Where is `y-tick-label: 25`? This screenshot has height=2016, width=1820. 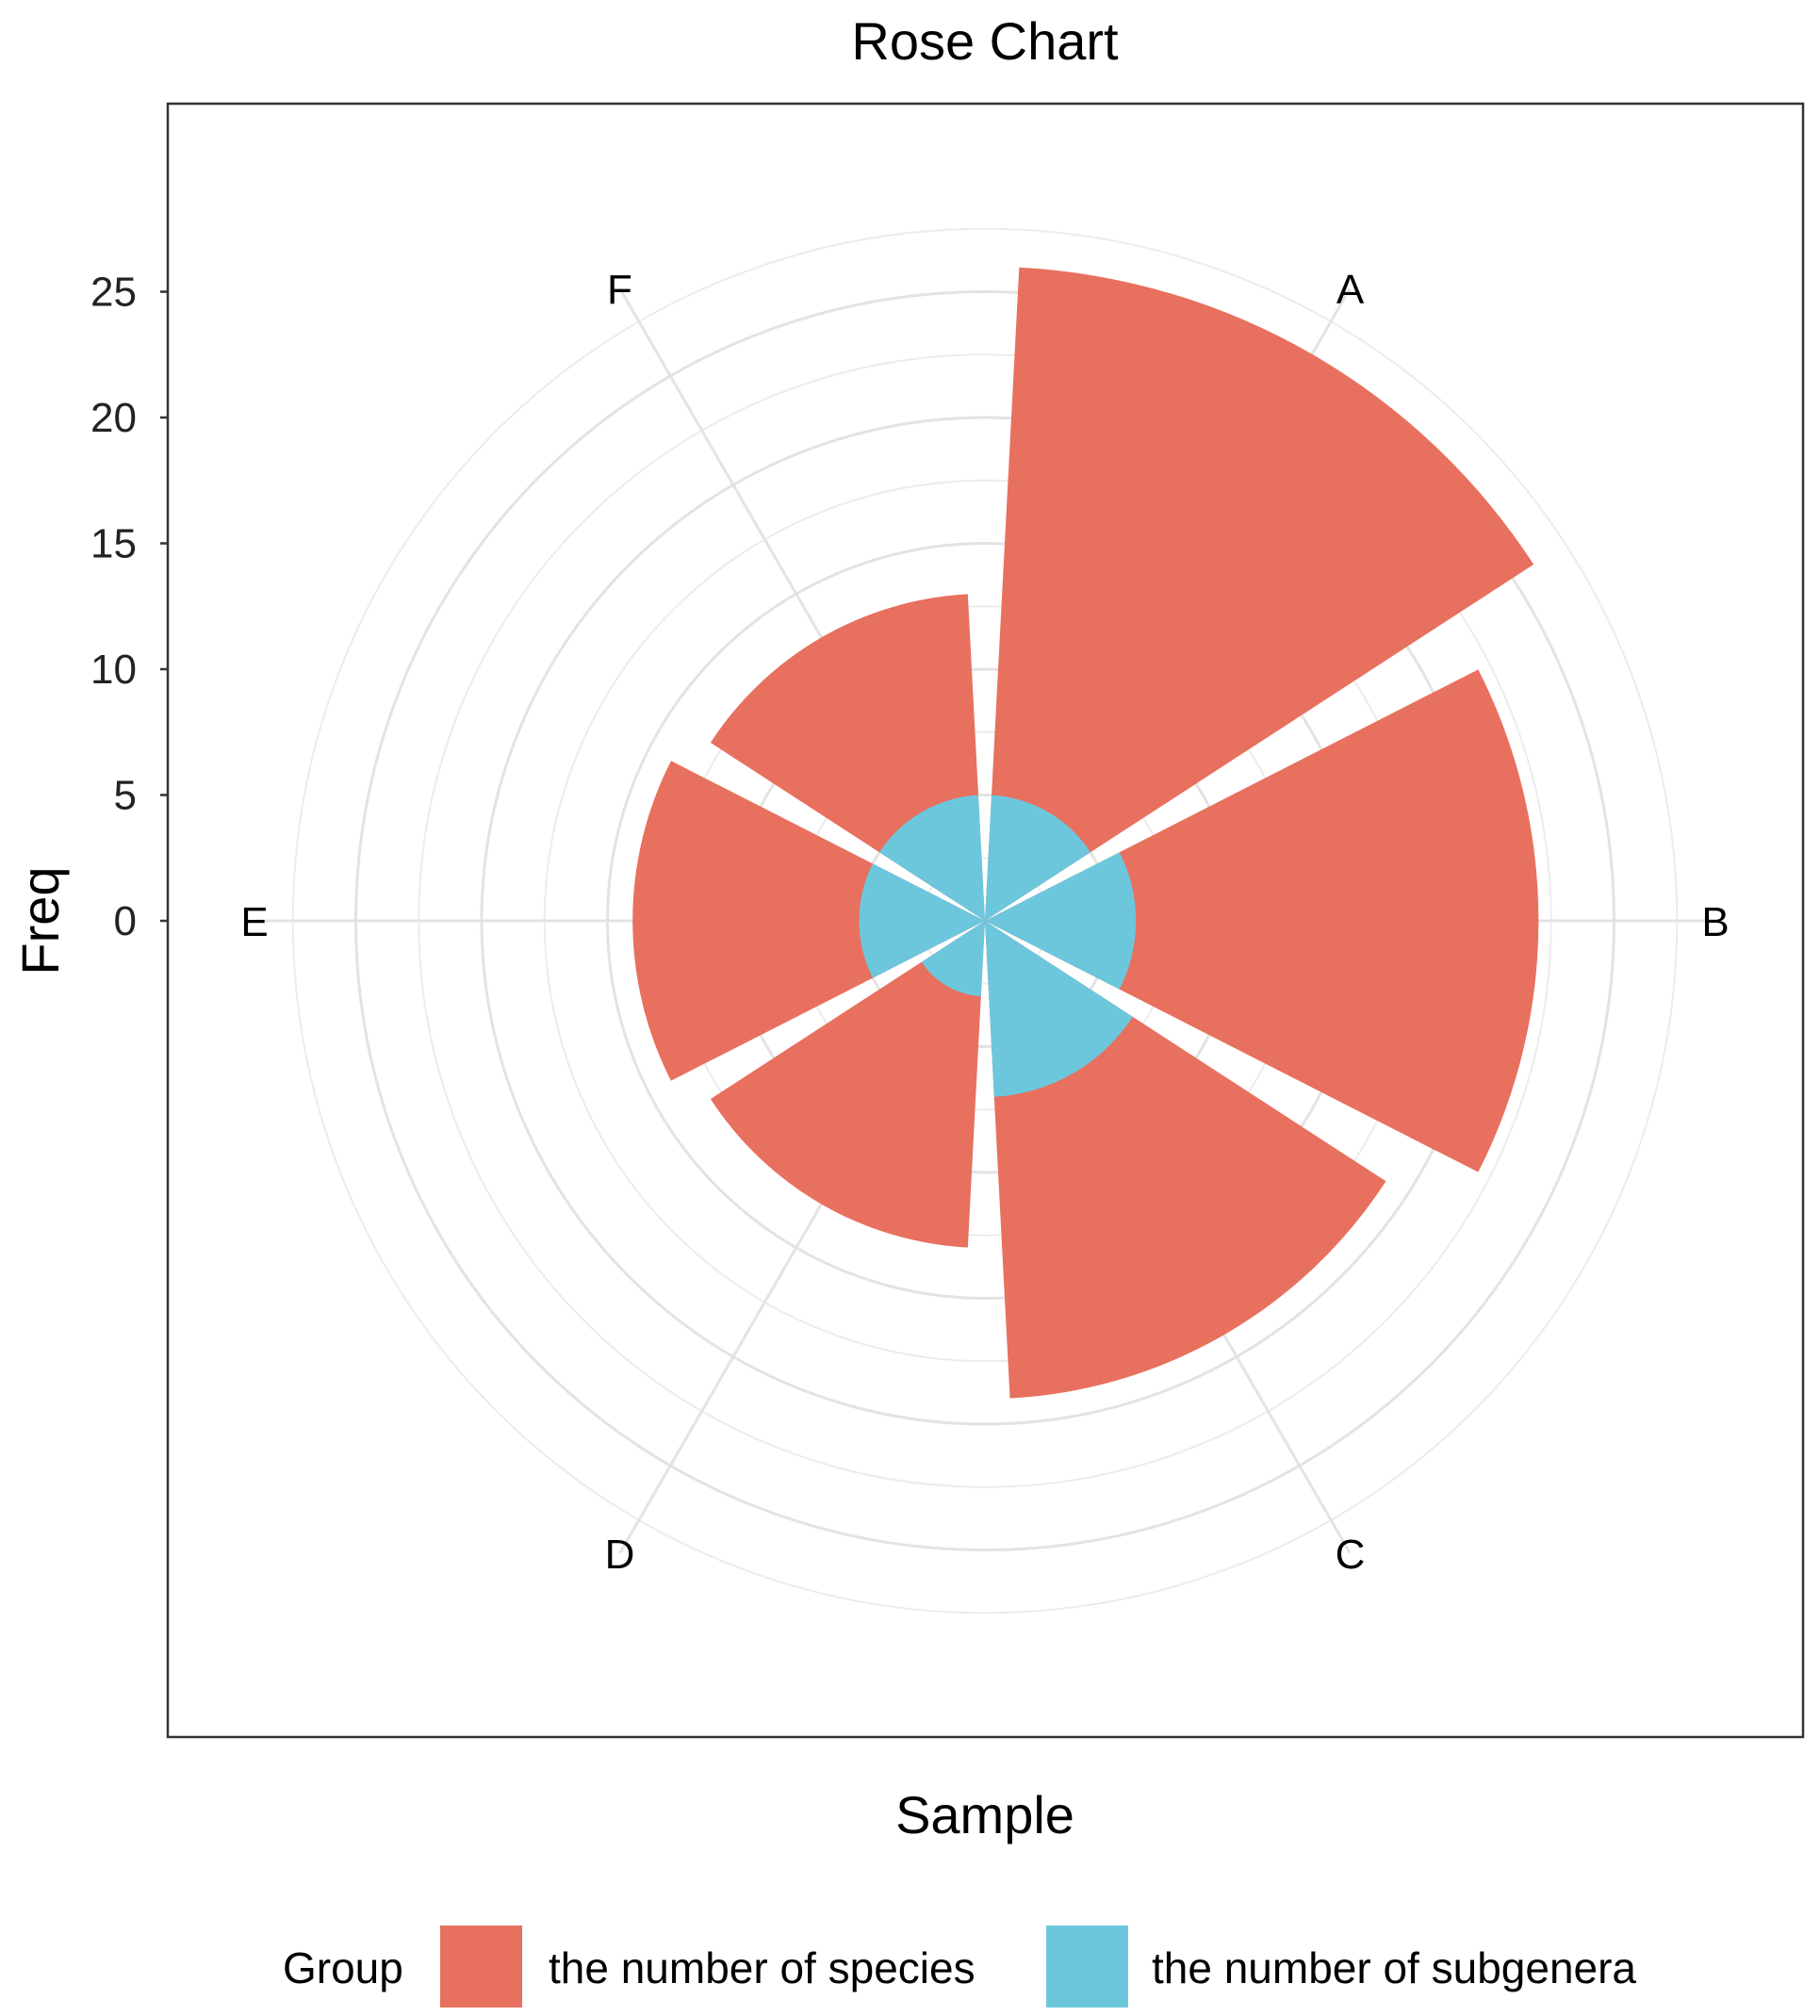 y-tick-label: 25 is located at coordinates (113, 293).